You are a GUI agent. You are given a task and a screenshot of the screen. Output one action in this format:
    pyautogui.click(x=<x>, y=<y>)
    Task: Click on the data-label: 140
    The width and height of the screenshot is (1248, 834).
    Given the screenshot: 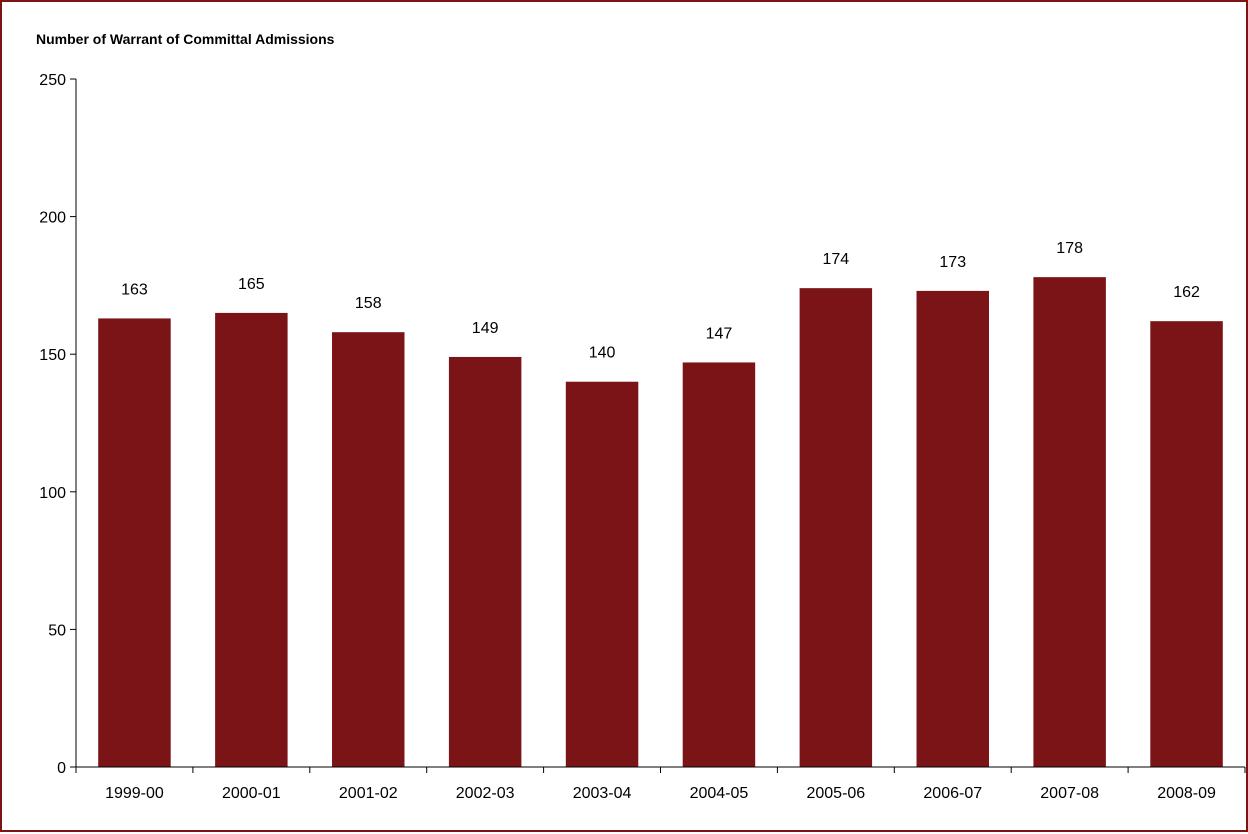 What is the action you would take?
    pyautogui.click(x=602, y=353)
    